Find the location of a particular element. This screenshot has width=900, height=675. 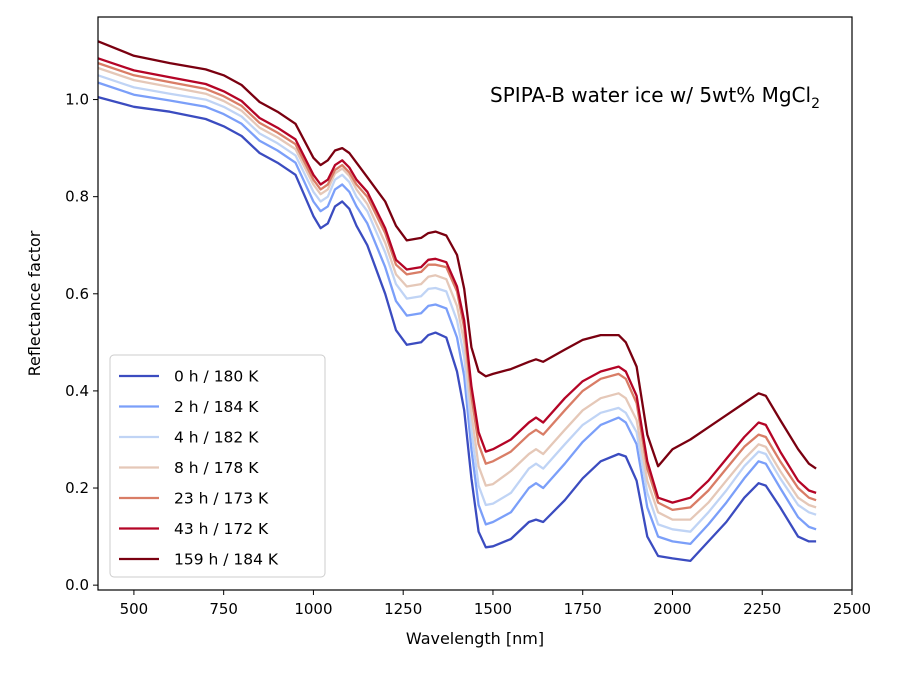

x-tick-label: 750 is located at coordinates (223, 609).